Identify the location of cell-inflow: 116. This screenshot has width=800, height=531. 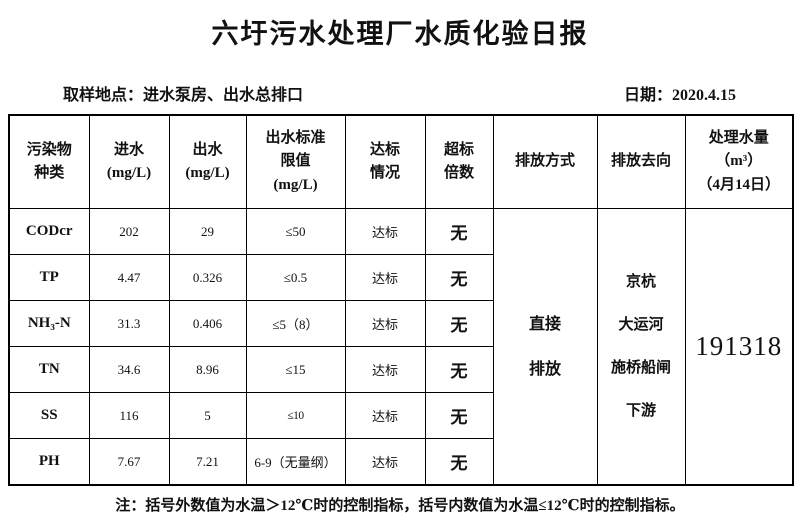
(129, 415).